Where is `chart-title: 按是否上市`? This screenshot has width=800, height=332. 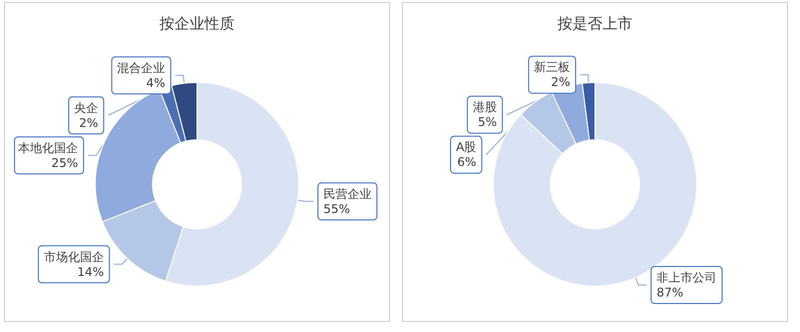
chart-title: 按是否上市 is located at coordinates (595, 23).